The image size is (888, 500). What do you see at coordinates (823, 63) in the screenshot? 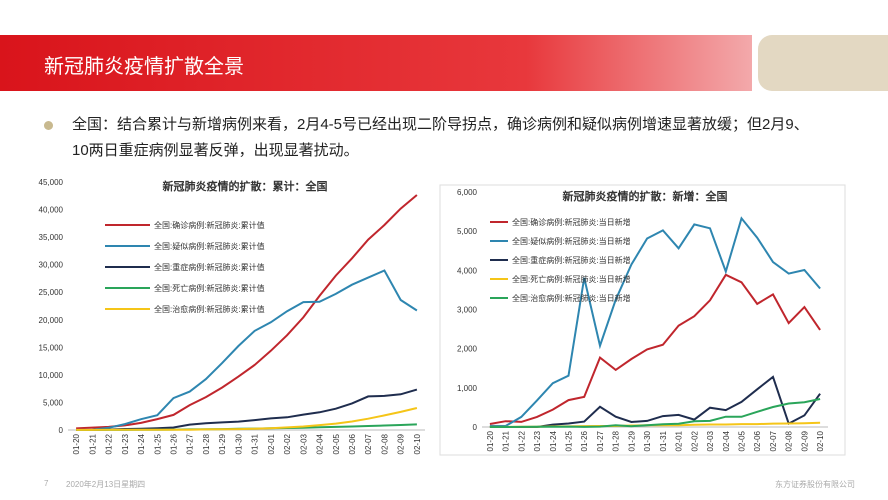
I see `banner-accent` at bounding box center [823, 63].